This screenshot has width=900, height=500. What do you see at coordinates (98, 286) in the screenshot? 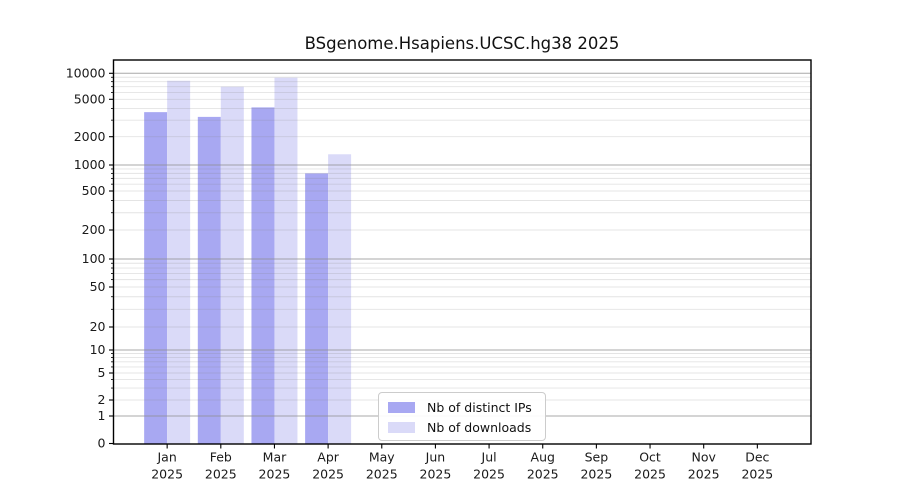
I see `y-tick-label: 50` at bounding box center [98, 286].